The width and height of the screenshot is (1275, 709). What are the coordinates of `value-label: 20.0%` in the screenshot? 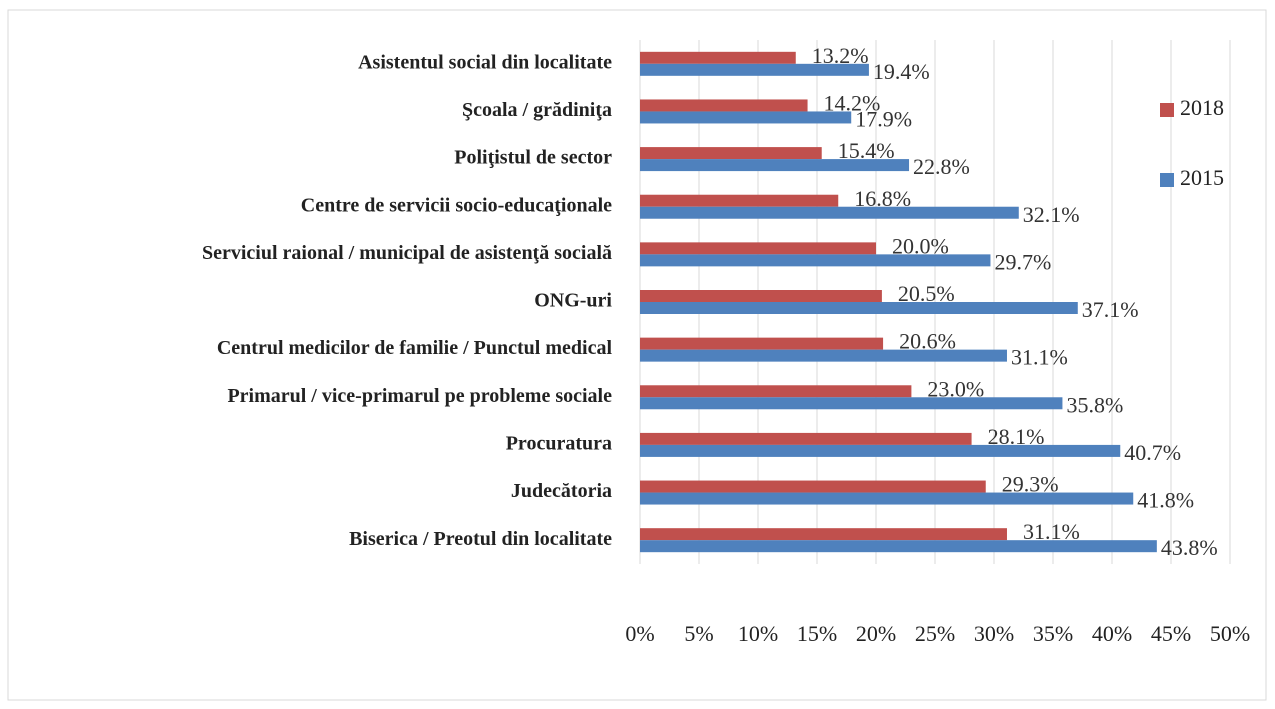 It's located at (920, 245).